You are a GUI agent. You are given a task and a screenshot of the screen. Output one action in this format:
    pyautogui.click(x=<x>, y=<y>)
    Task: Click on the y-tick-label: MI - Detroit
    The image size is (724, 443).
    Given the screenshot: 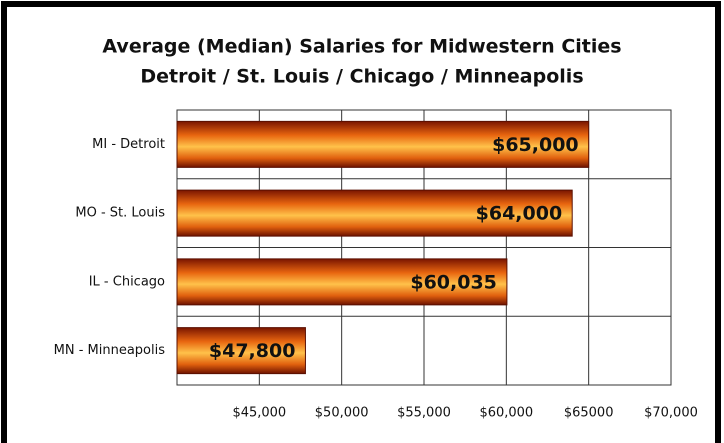 What is the action you would take?
    pyautogui.click(x=128, y=144)
    